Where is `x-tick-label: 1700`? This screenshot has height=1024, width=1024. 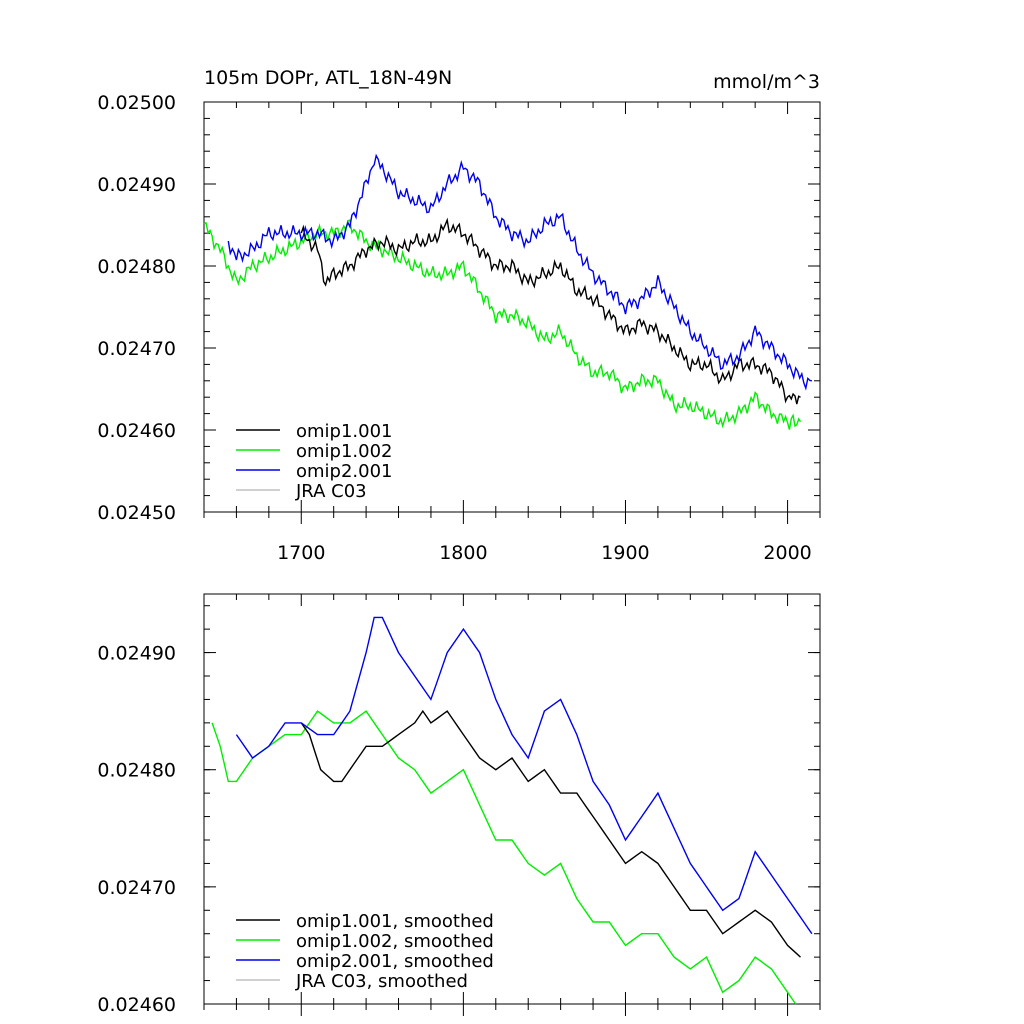
x-tick-label: 1700 is located at coordinates (301, 553).